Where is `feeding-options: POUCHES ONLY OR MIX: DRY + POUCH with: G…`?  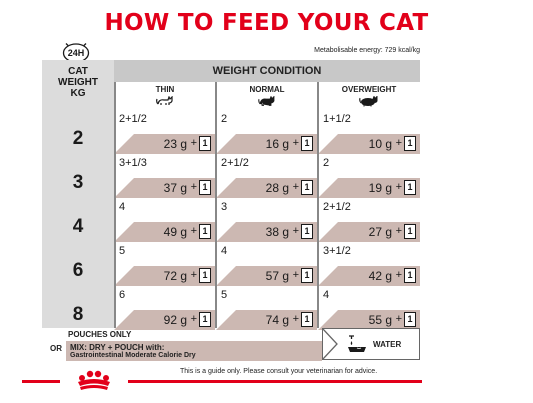 feeding-options: POUCHES ONLY OR MIX: DRY + POUCH with: G… is located at coordinates (182, 344).